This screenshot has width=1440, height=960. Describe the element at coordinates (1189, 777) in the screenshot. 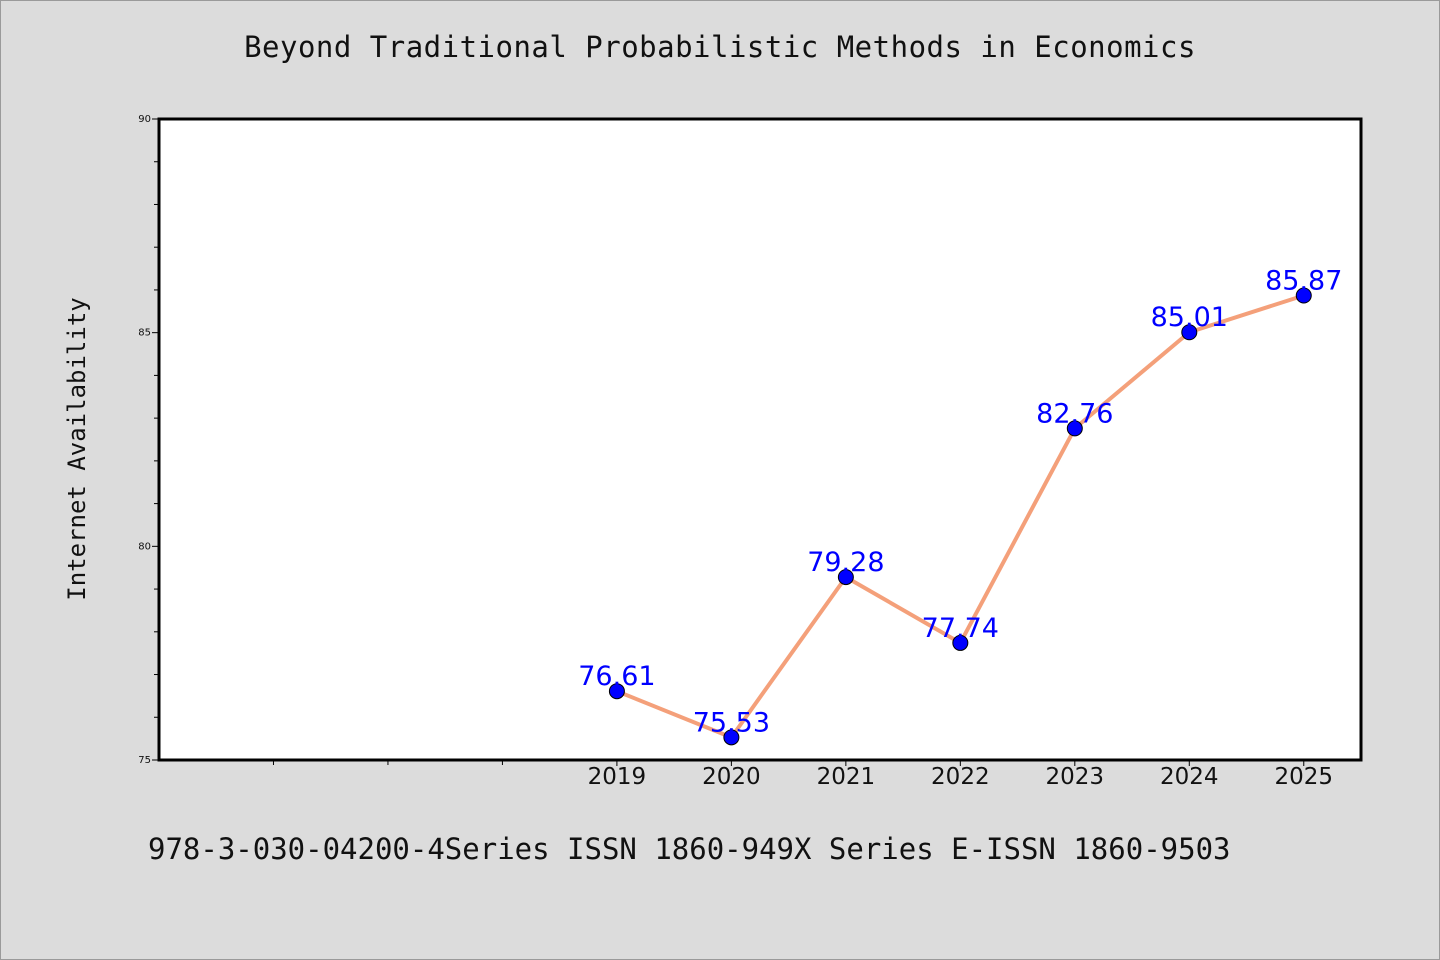

I see `x-tick-label: 2024` at that location.